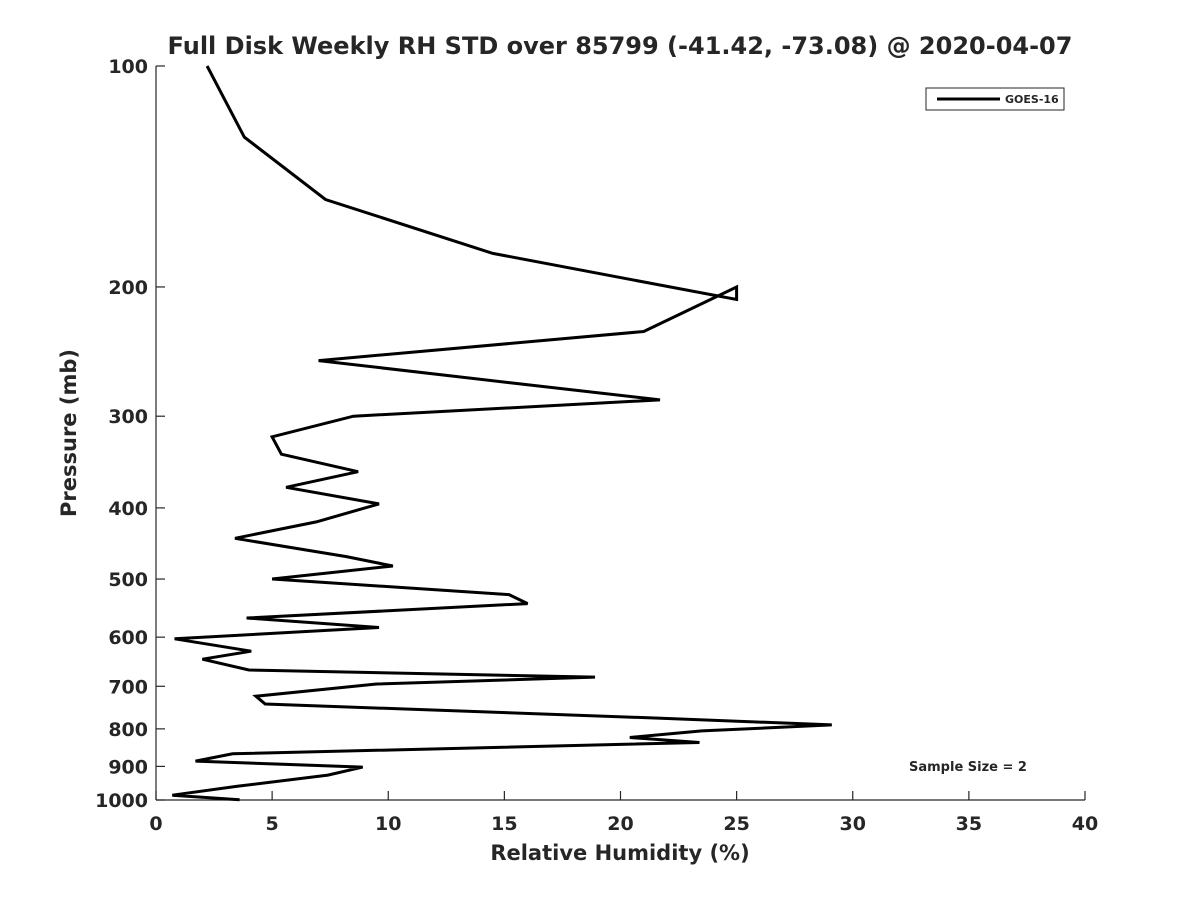 The image size is (1200, 900). I want to click on x-tick-label: 20, so click(620, 824).